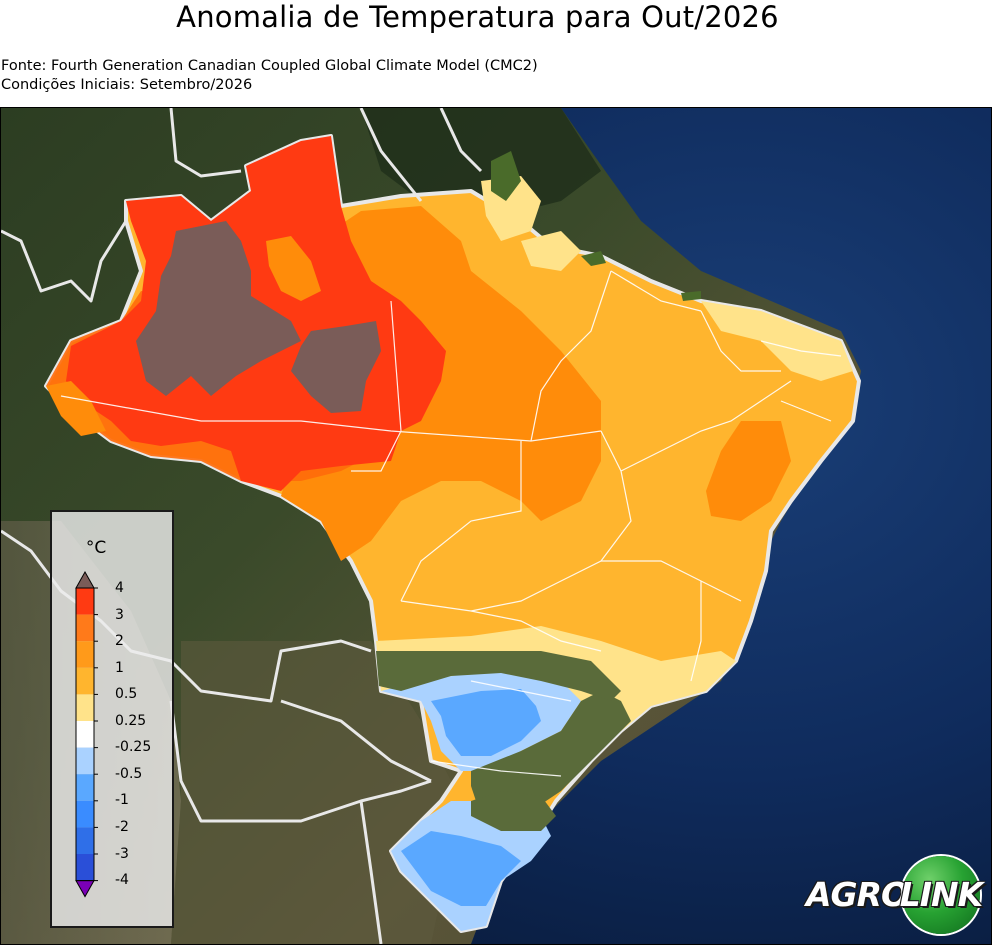  What do you see at coordinates (96, 734) in the screenshot?
I see `legend-ticks` at bounding box center [96, 734].